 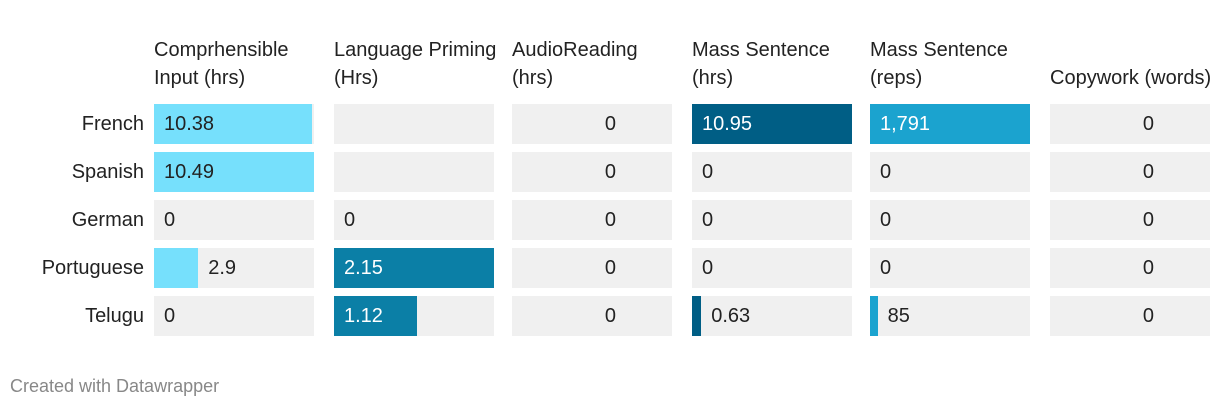 I want to click on footer: Created with Datawrapper, so click(x=115, y=386).